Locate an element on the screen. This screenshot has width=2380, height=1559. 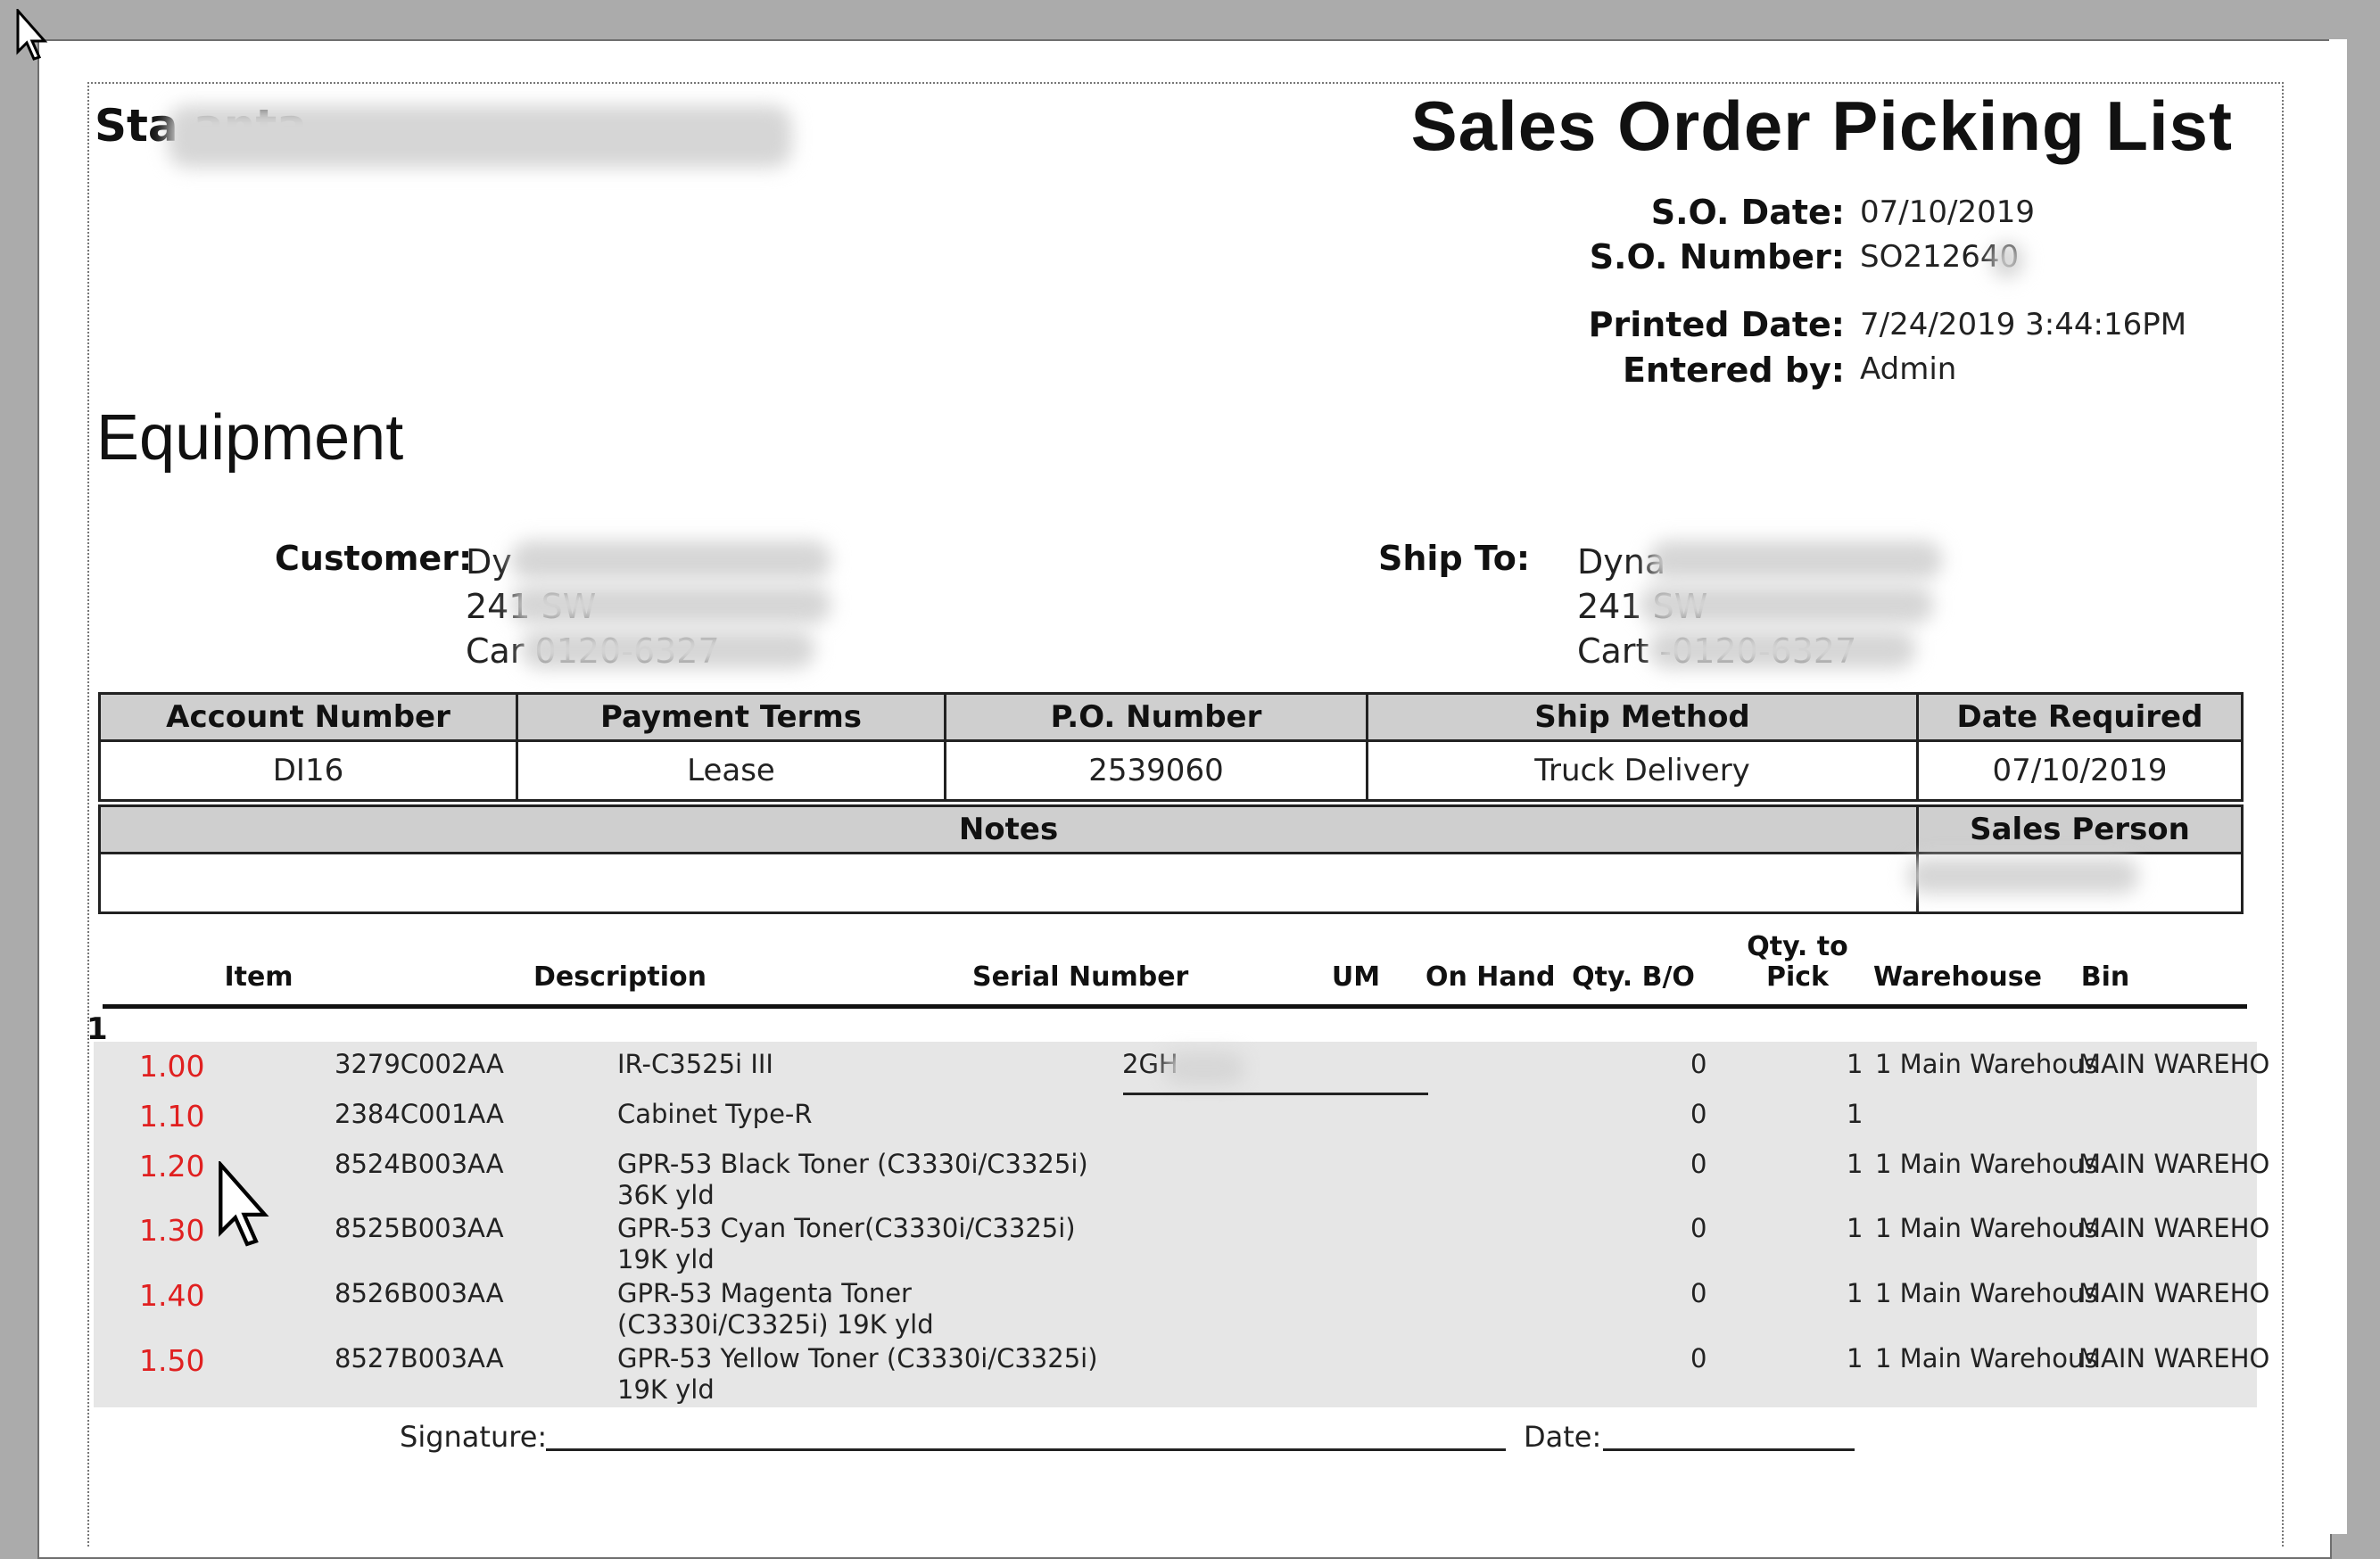
col-description-header: Description is located at coordinates (620, 977).